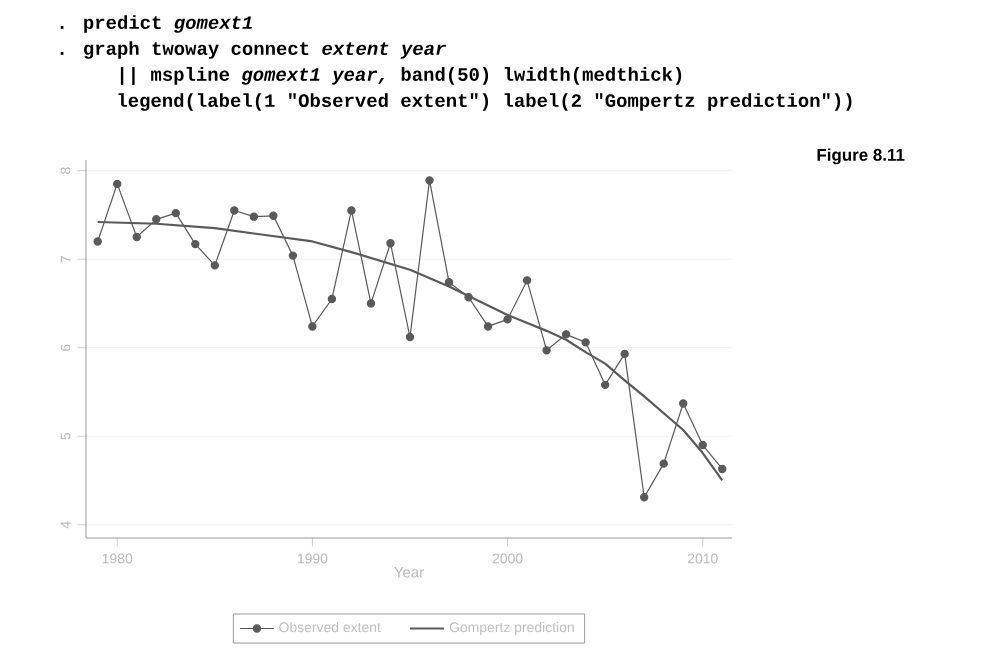  What do you see at coordinates (485, 102) in the screenshot?
I see `text: legend(label(1 "Observed extent") label(2 "Gompertz prediction"))` at bounding box center [485, 102].